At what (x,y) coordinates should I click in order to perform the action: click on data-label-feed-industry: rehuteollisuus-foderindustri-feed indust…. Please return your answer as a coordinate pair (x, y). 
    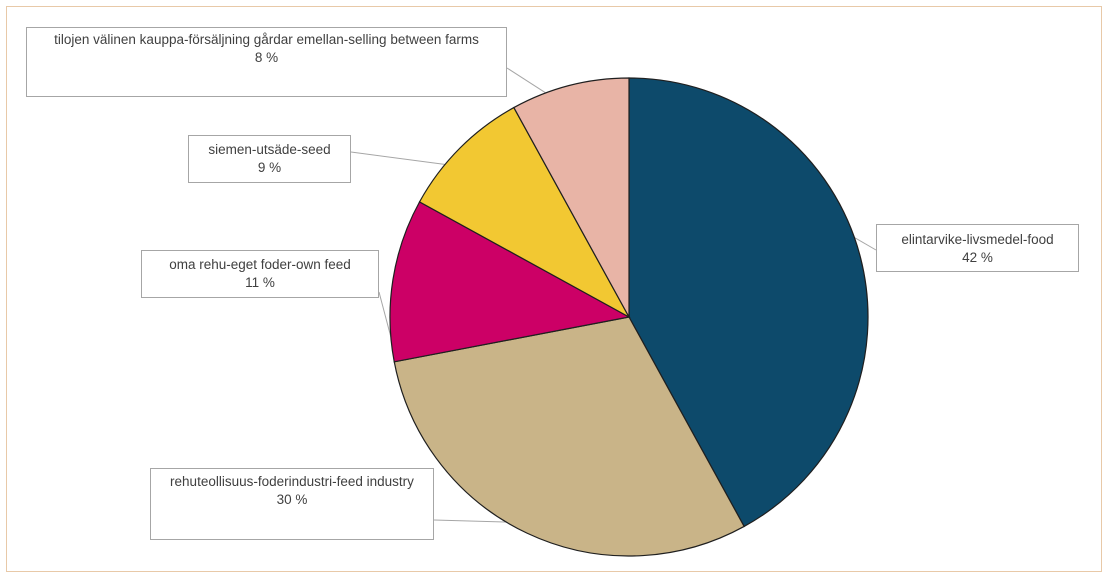
    Looking at the image, I should click on (292, 504).